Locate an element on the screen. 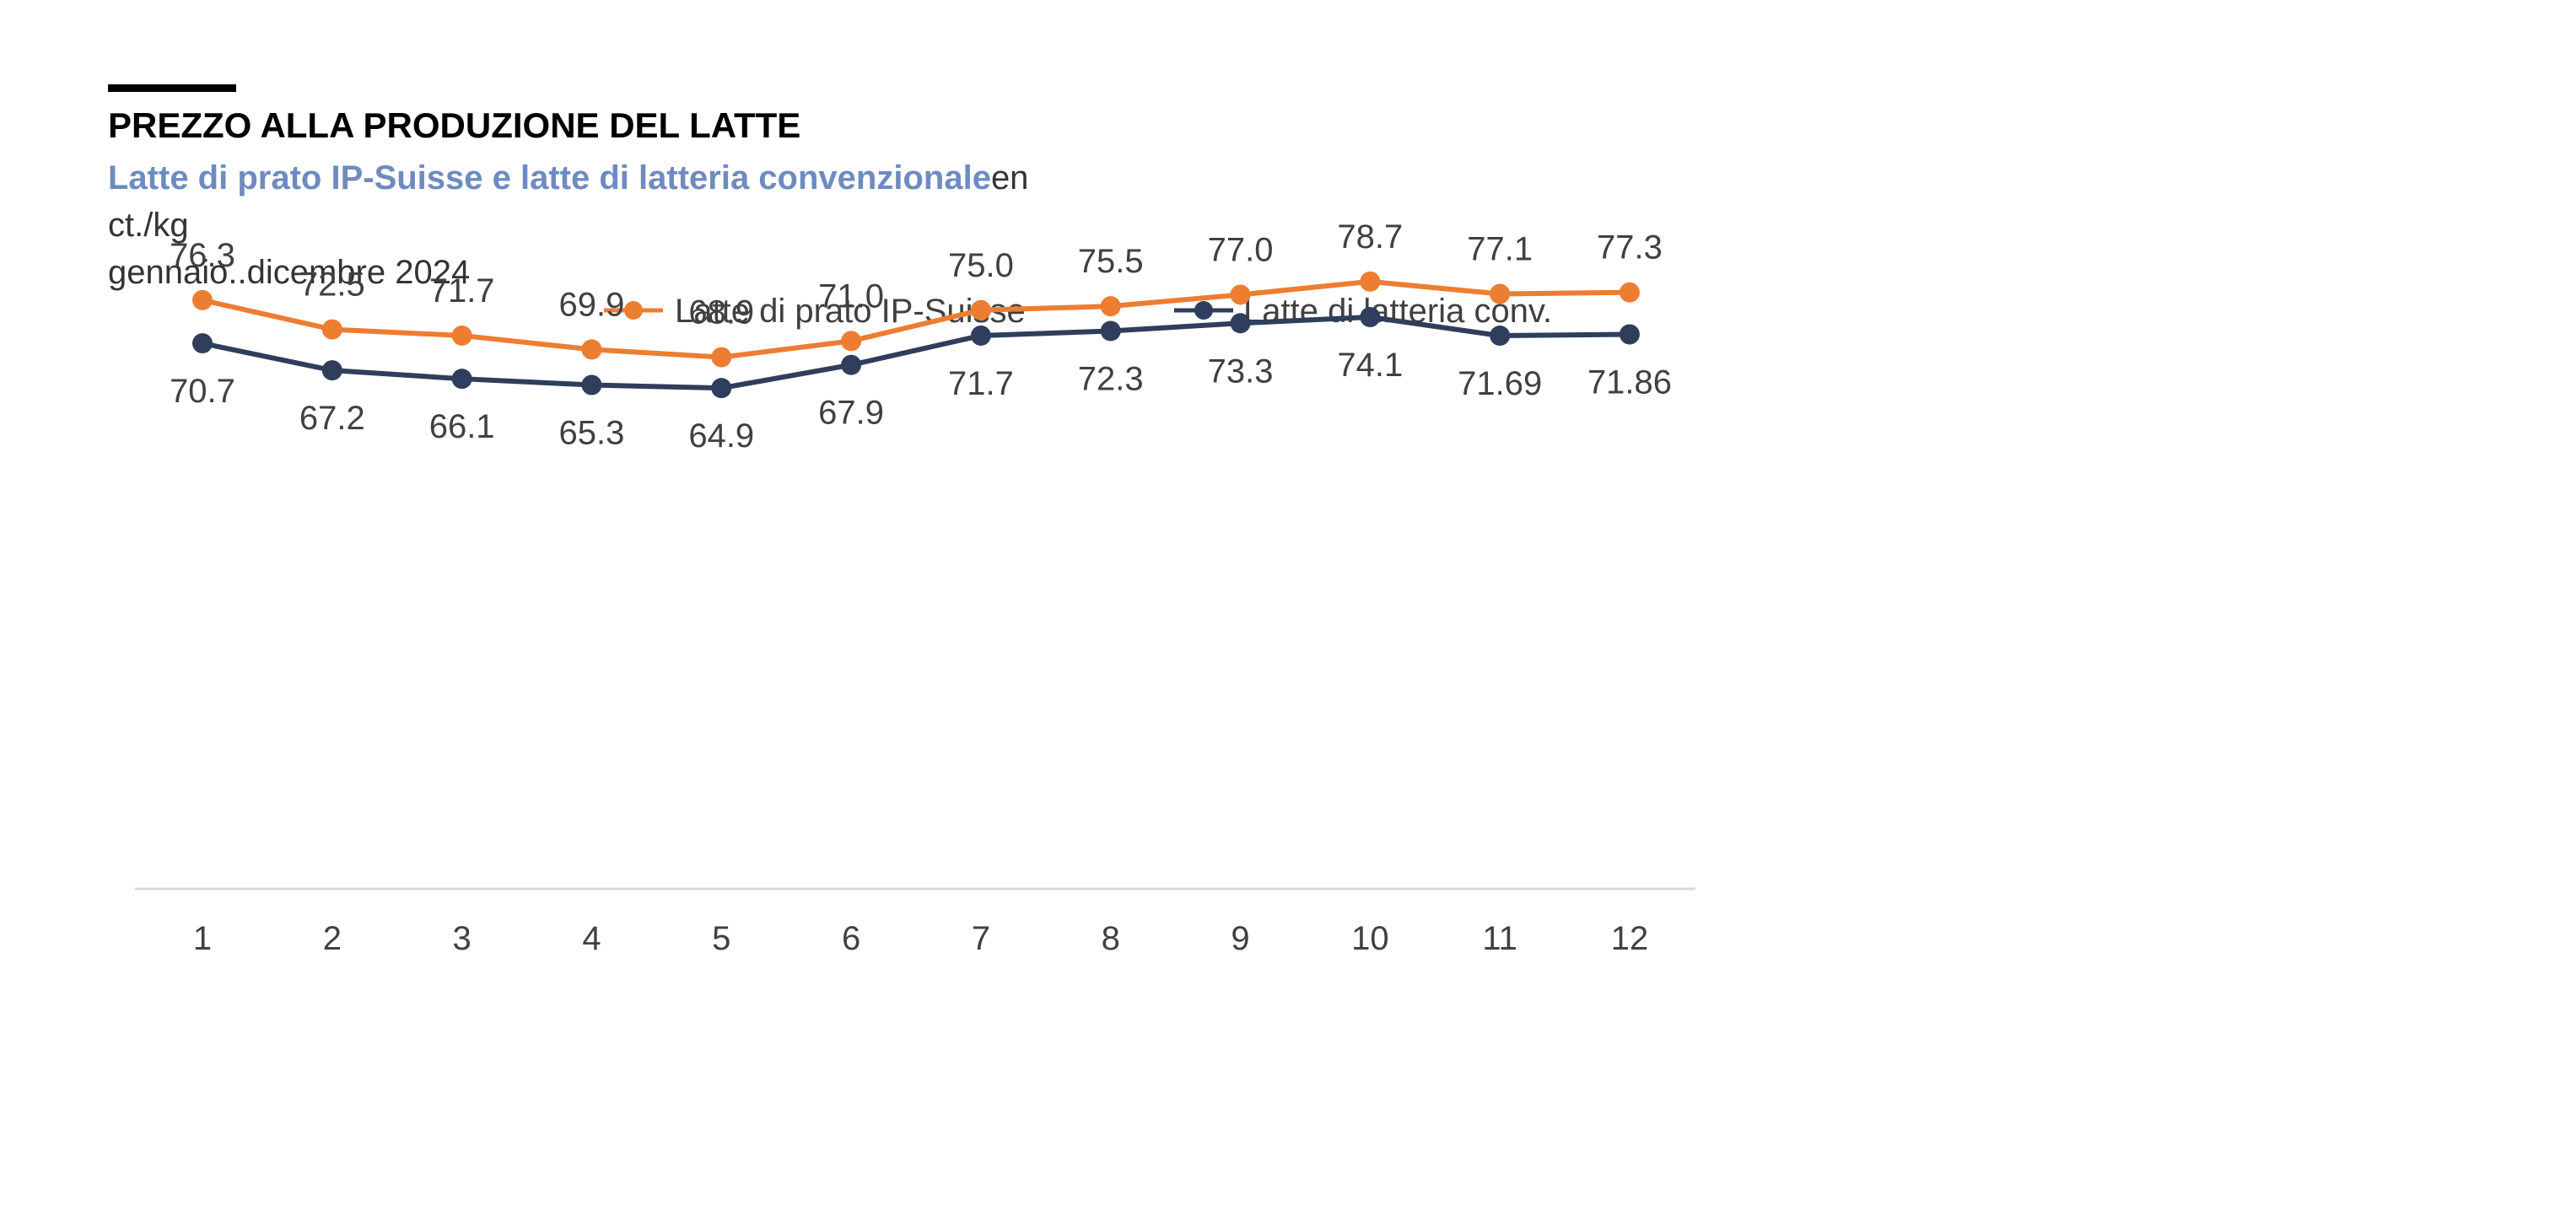 The height and width of the screenshot is (1211, 2576). data-label-s1-4: 69.9 is located at coordinates (592, 304).